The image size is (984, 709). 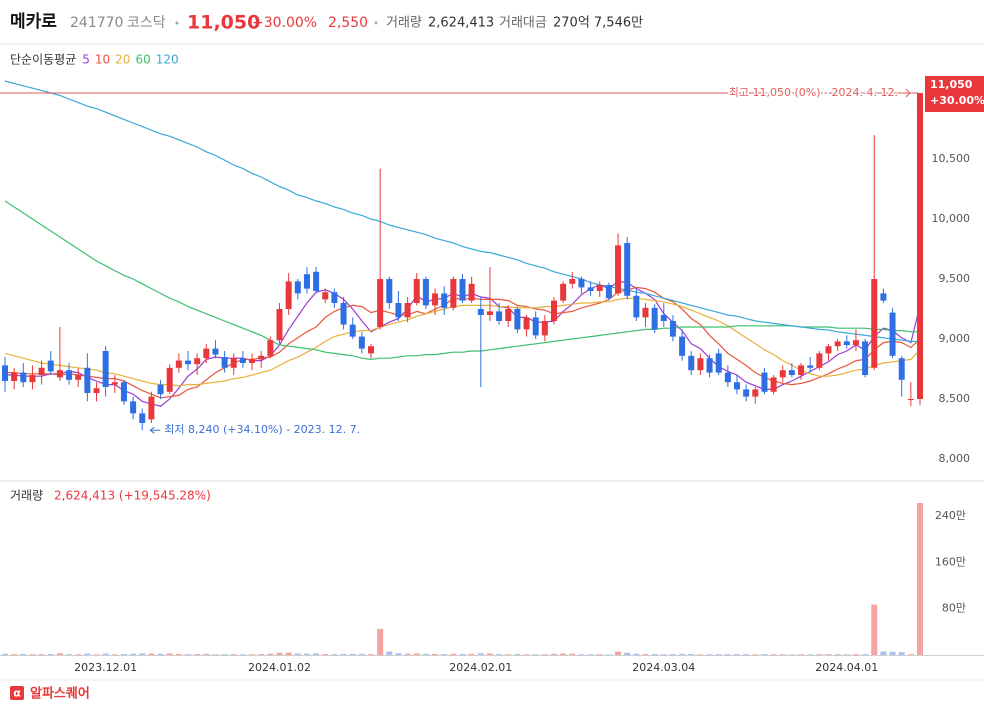 I want to click on y-tick-label: 8,500, so click(x=955, y=398).